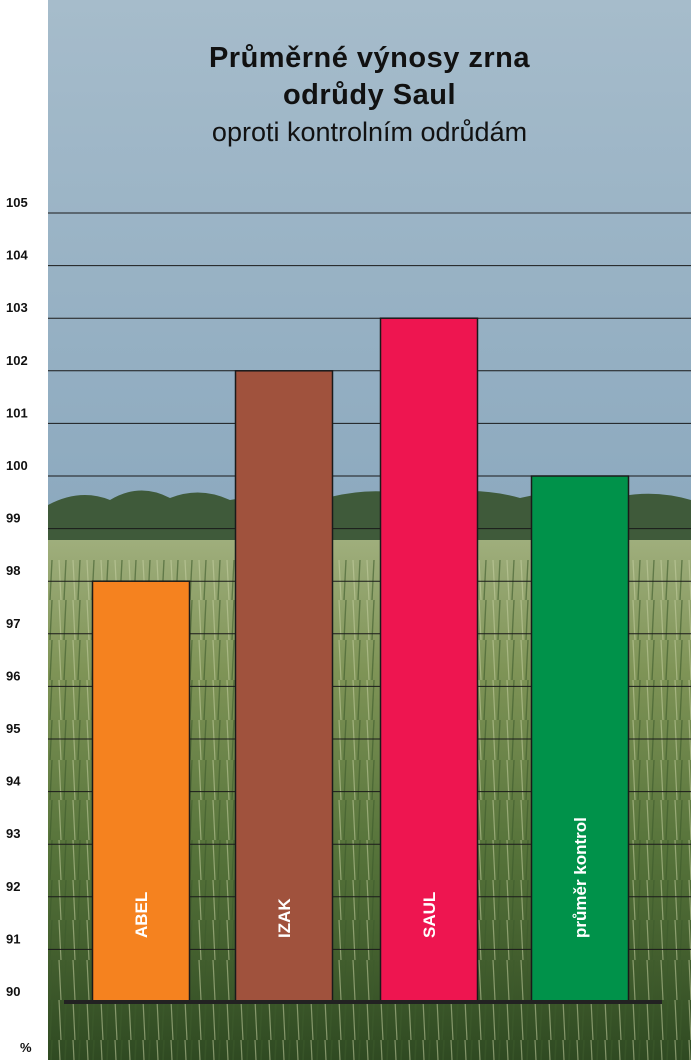  Describe the element at coordinates (13, 886) in the screenshot. I see `y-tick-label: 92` at that location.